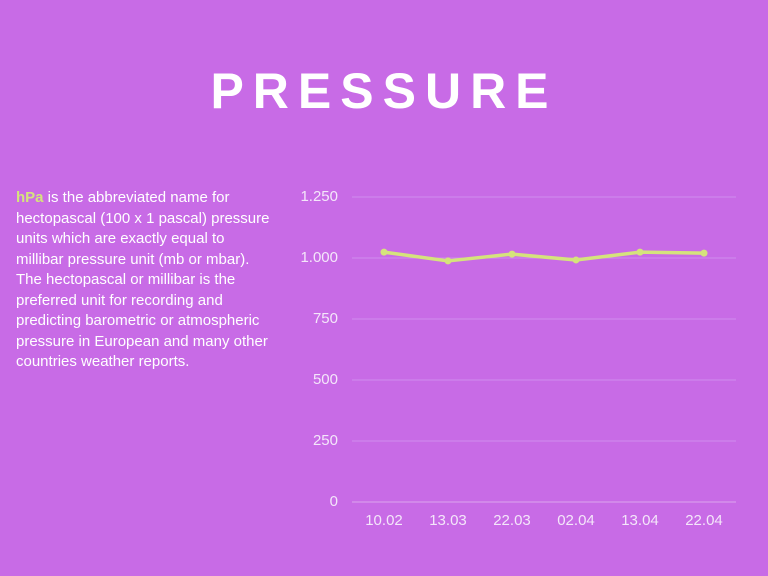 This screenshot has width=768, height=576. What do you see at coordinates (334, 501) in the screenshot?
I see `y-tick-label: 0` at bounding box center [334, 501].